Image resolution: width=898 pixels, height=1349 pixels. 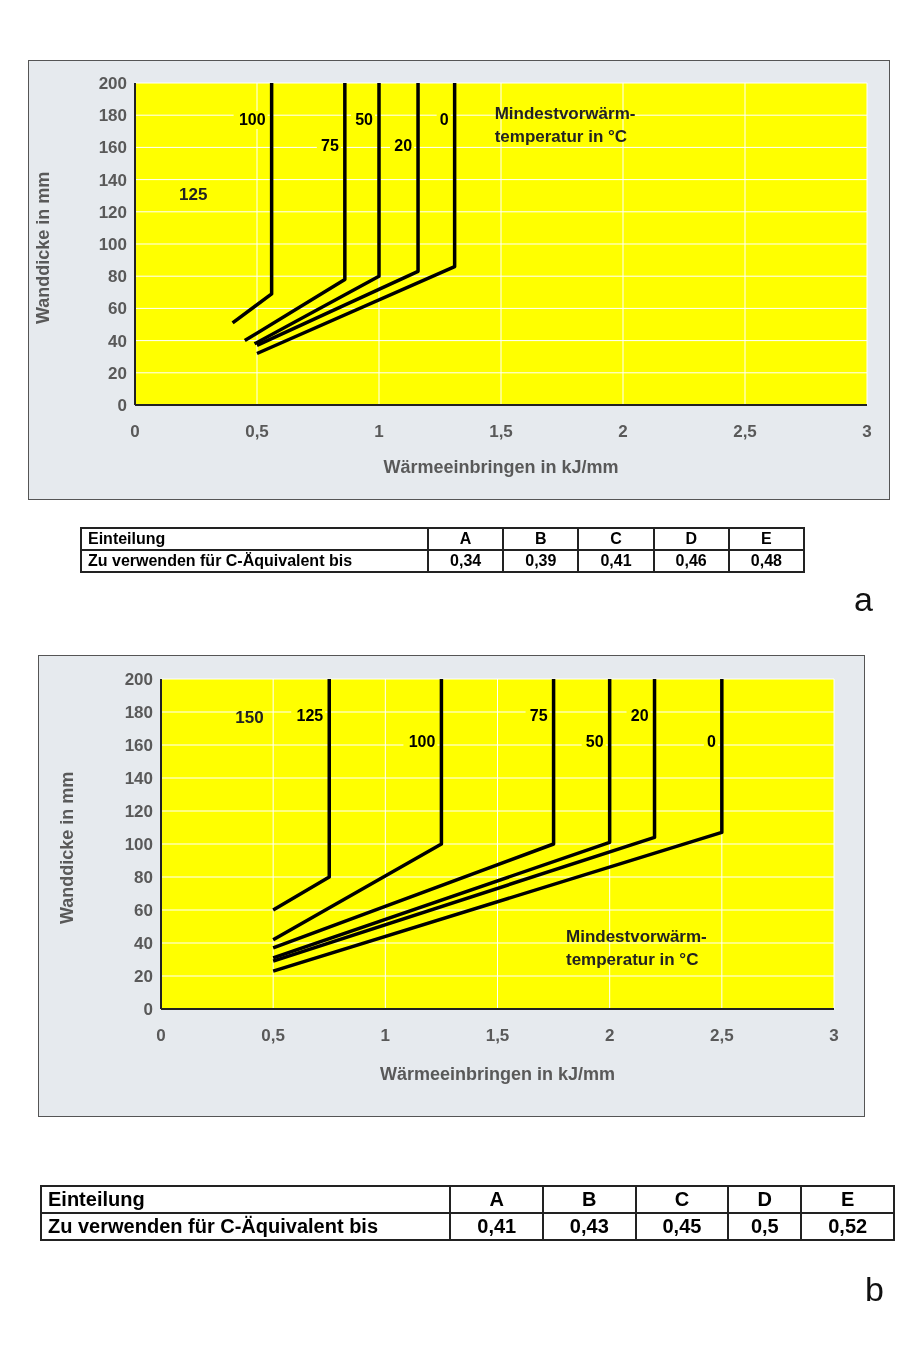 I want to click on text: 0,52, so click(x=847, y=1226).